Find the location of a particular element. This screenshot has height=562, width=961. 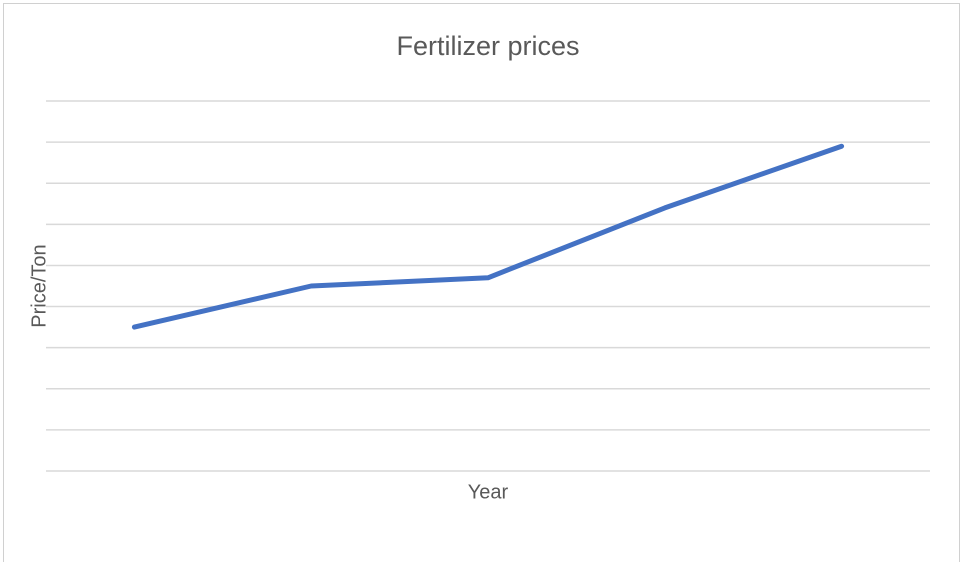

y-axis-label: Price/Ton is located at coordinates (39, 285).